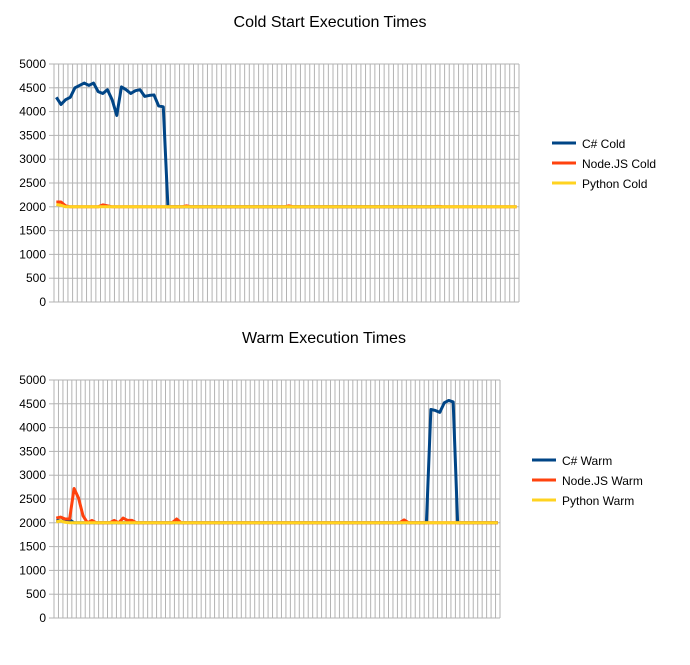 The image size is (690, 665). I want to click on chart-title: Warm Execution Times, so click(324, 338).